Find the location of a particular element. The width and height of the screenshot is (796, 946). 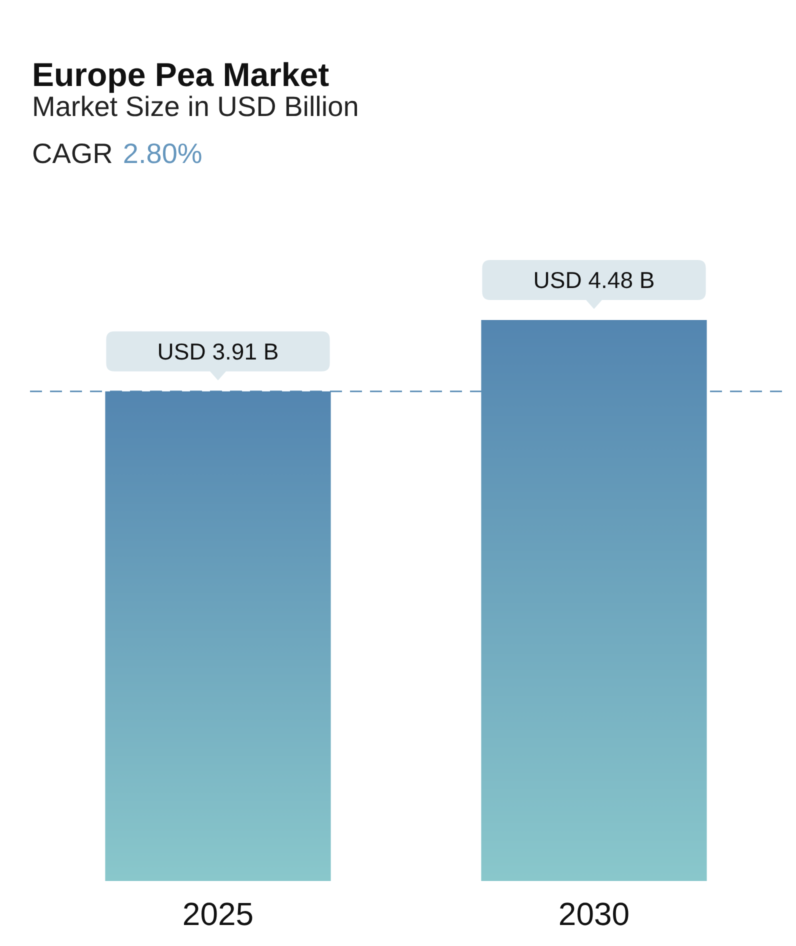

x-tick-label: 2025 is located at coordinates (218, 914).